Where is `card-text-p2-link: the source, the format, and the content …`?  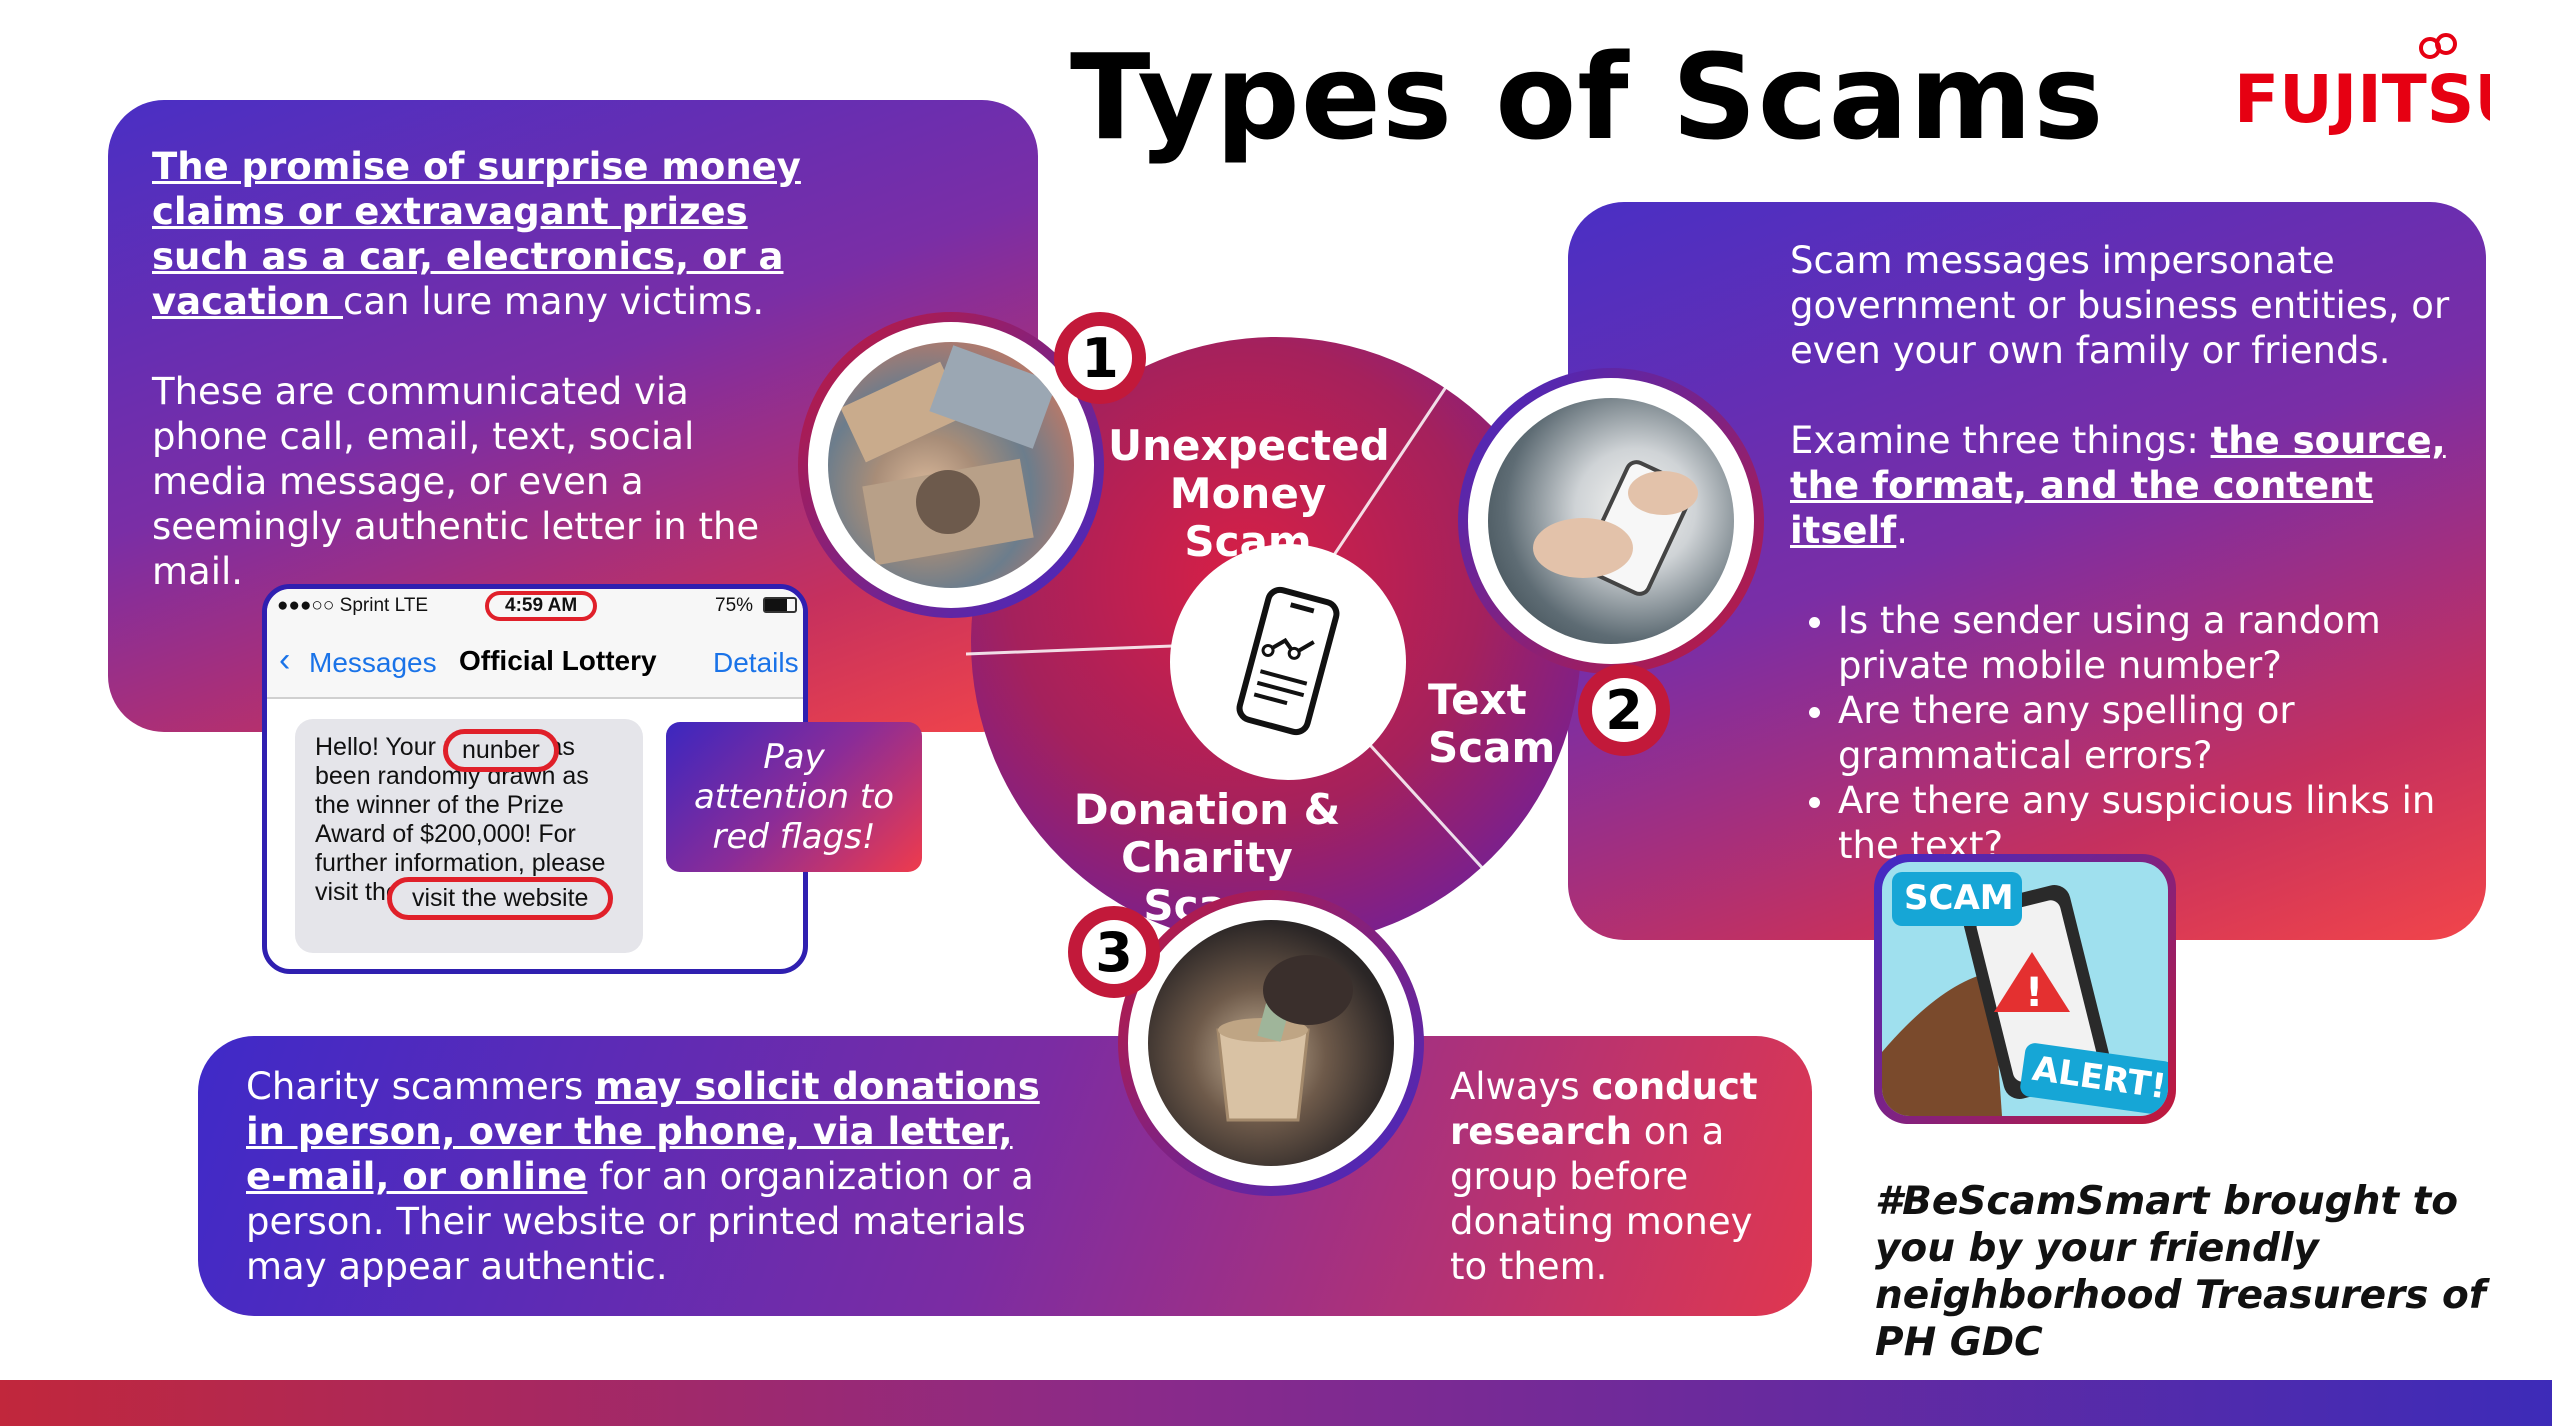
card-text-p2-link: the source, the format, and the content … is located at coordinates (2118, 485).